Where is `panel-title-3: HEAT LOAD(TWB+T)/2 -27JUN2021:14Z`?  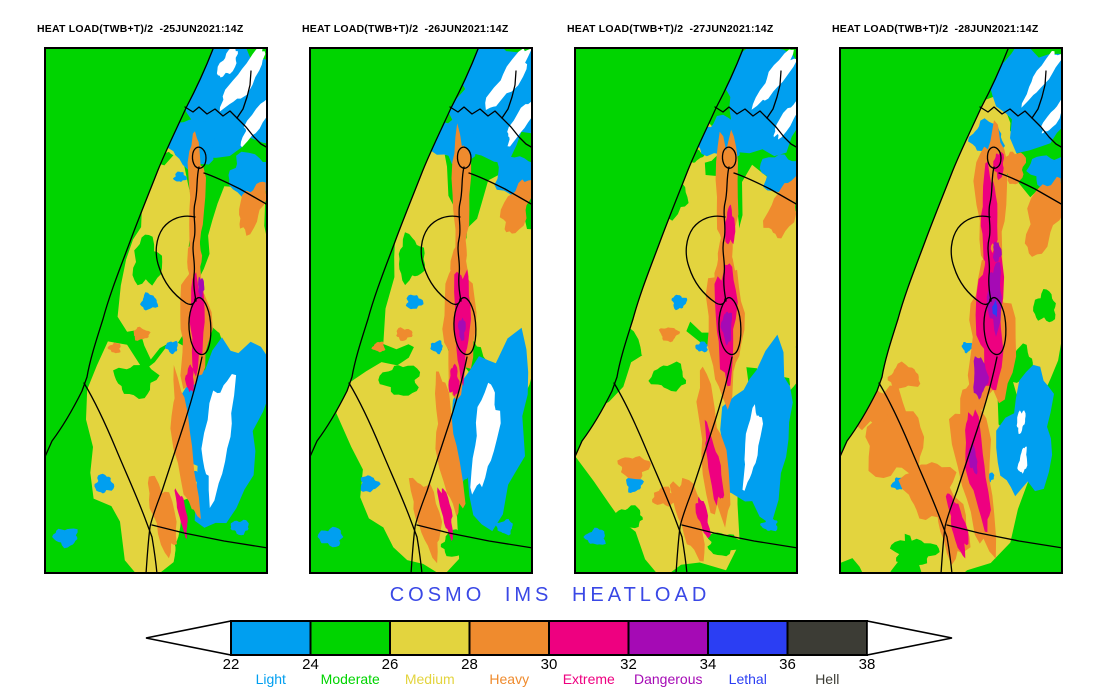 panel-title-3: HEAT LOAD(TWB+T)/2 -27JUN2021:14Z is located at coordinates (670, 29).